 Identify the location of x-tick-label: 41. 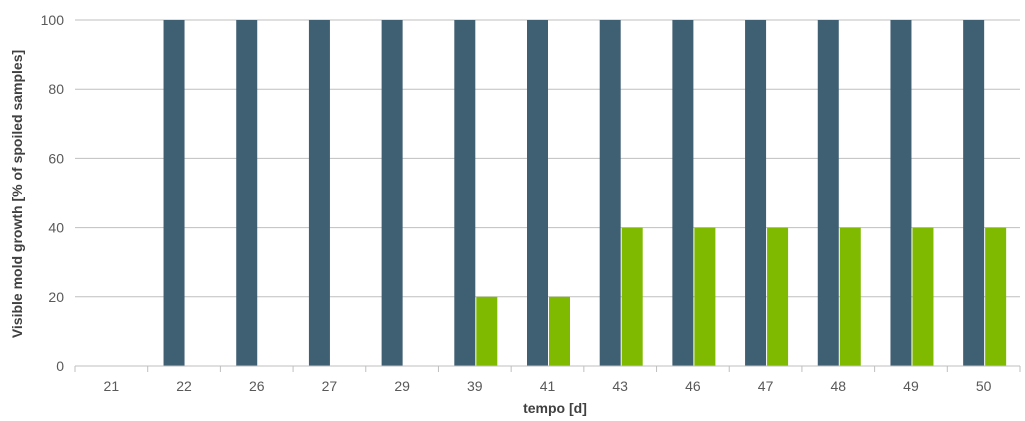
(548, 386).